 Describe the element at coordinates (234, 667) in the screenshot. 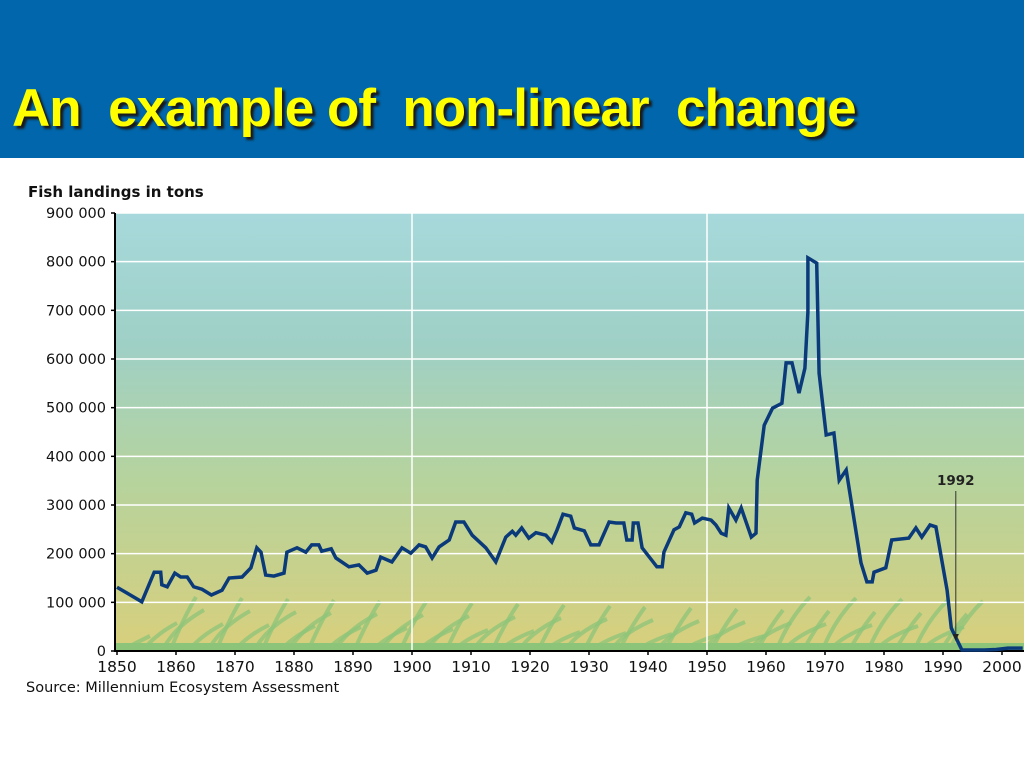

I see `x-tick-label: 1870` at that location.